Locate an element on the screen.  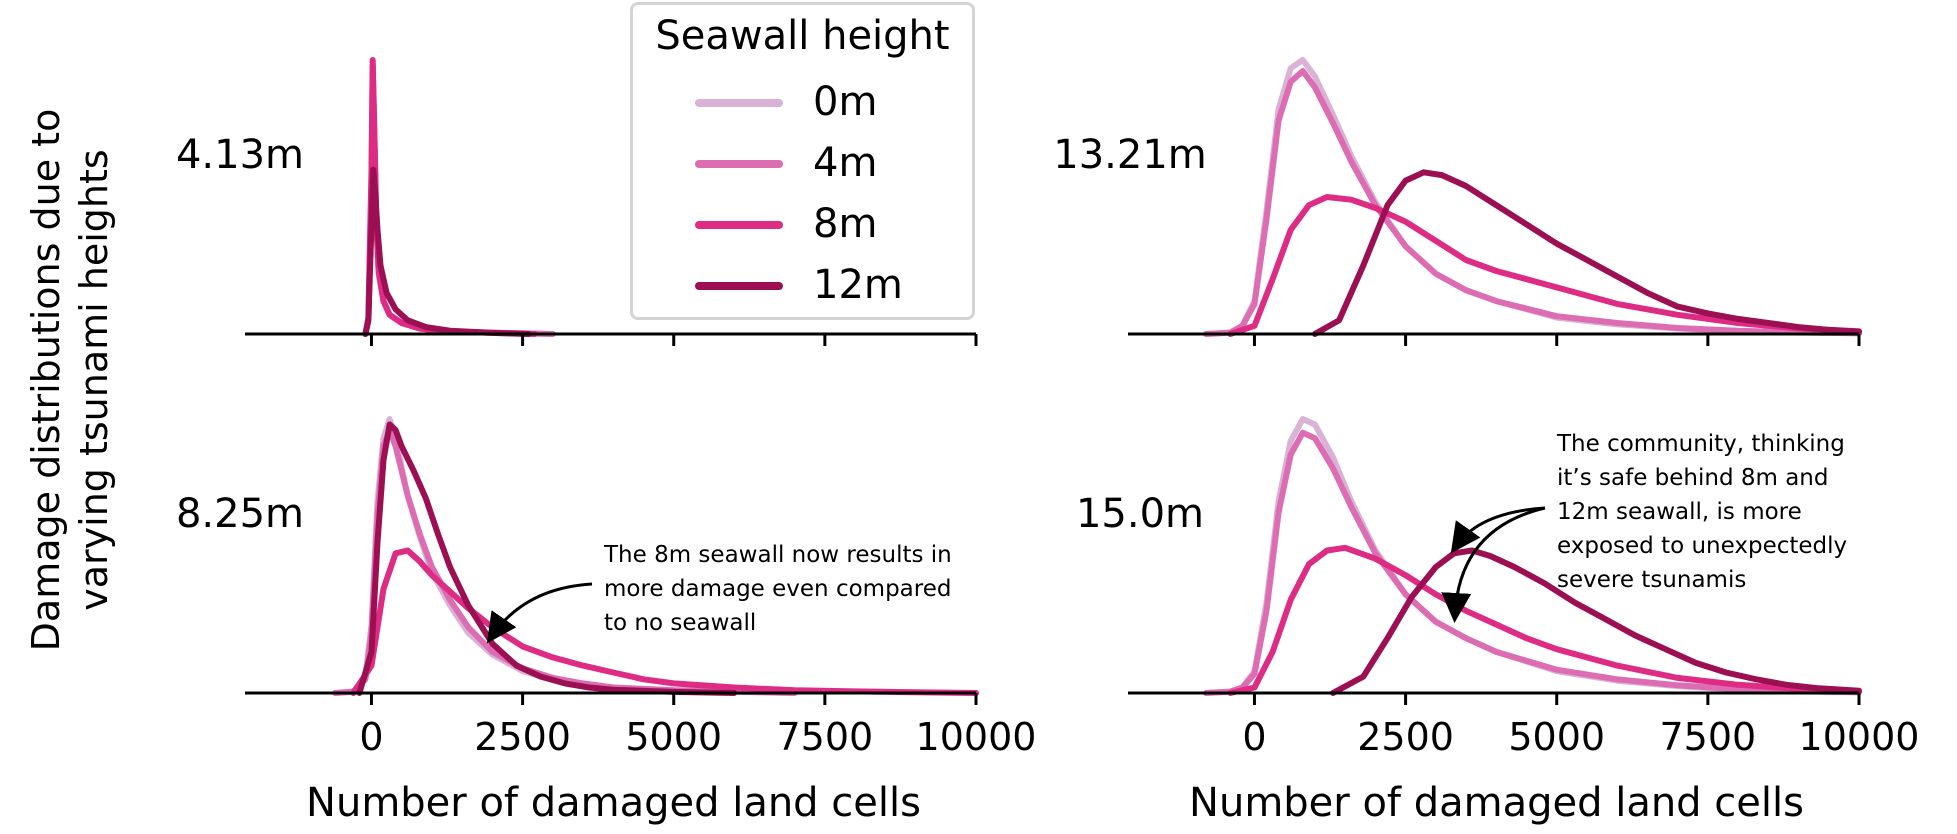
chart-panel: 4.13m is located at coordinates (577, 201).